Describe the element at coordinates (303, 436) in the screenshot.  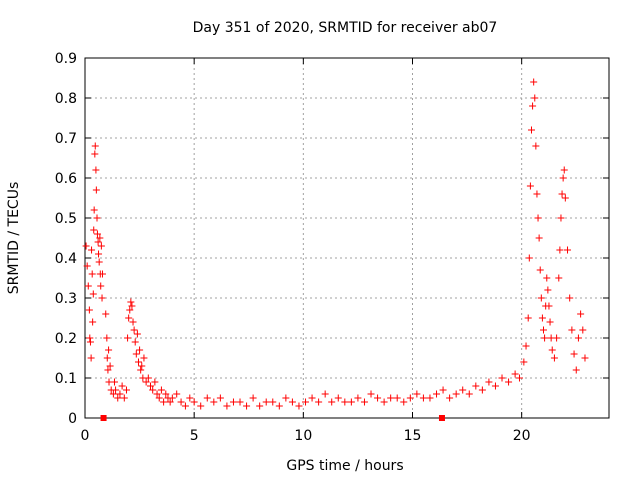
I see `x-tick-label: 10` at that location.